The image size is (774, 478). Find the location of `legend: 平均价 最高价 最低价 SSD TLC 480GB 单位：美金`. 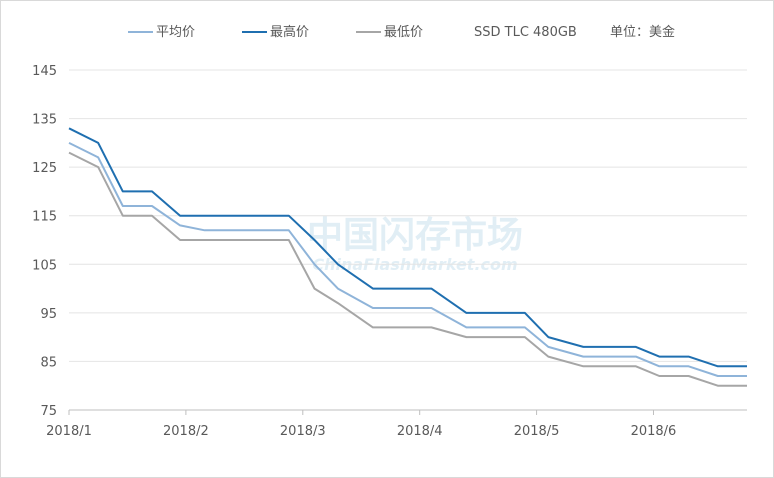

legend: 平均价 最高价 最低价 SSD TLC 480GB 单位：美金 is located at coordinates (401, 32).